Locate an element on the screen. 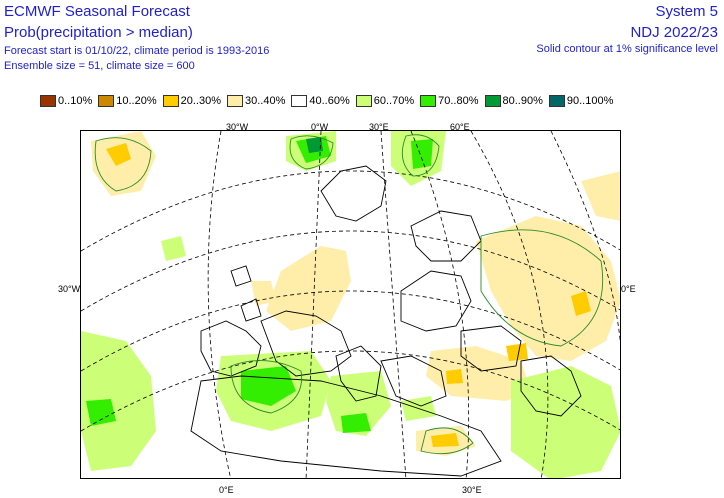 The width and height of the screenshot is (724, 498). lon-label-0-bottom: 0°E is located at coordinates (226, 490).